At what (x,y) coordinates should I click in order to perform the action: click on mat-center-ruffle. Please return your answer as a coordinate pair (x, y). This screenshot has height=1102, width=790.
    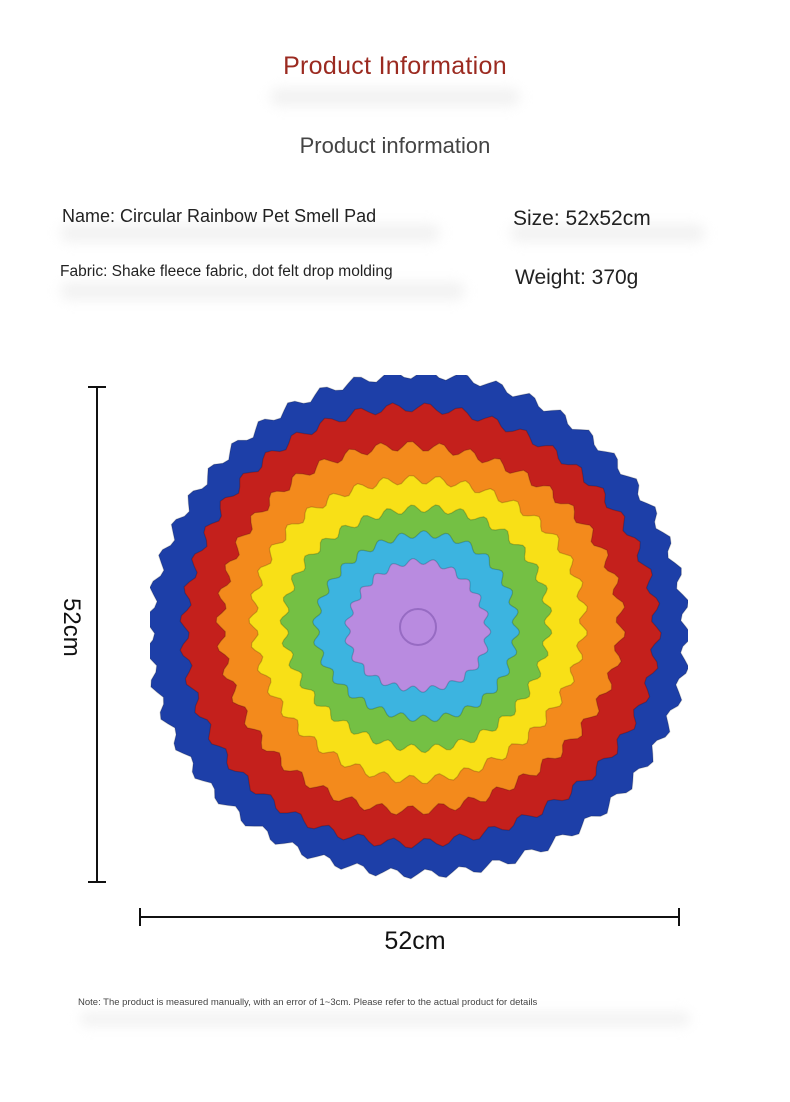
    Looking at the image, I should click on (418, 627).